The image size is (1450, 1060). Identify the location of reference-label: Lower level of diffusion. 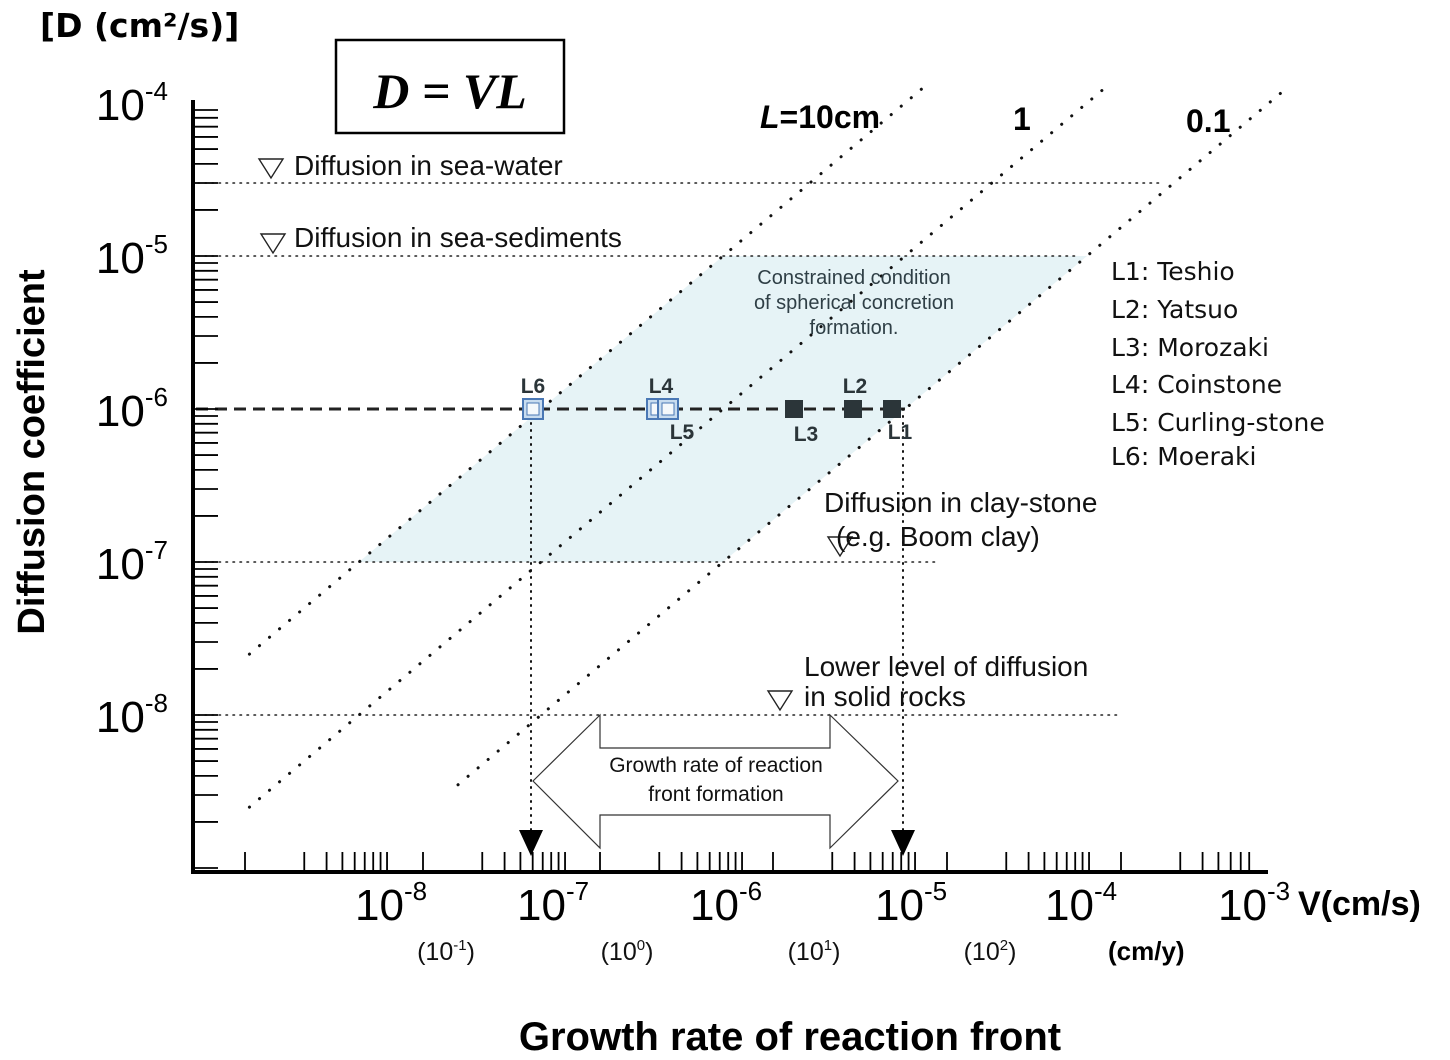
(946, 666).